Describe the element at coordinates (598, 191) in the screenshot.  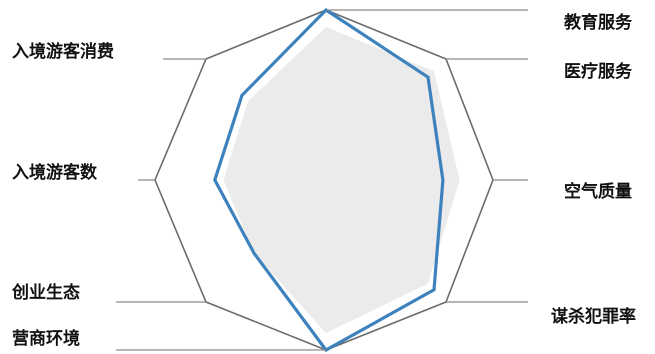
I see `category-label: 空气质量` at that location.